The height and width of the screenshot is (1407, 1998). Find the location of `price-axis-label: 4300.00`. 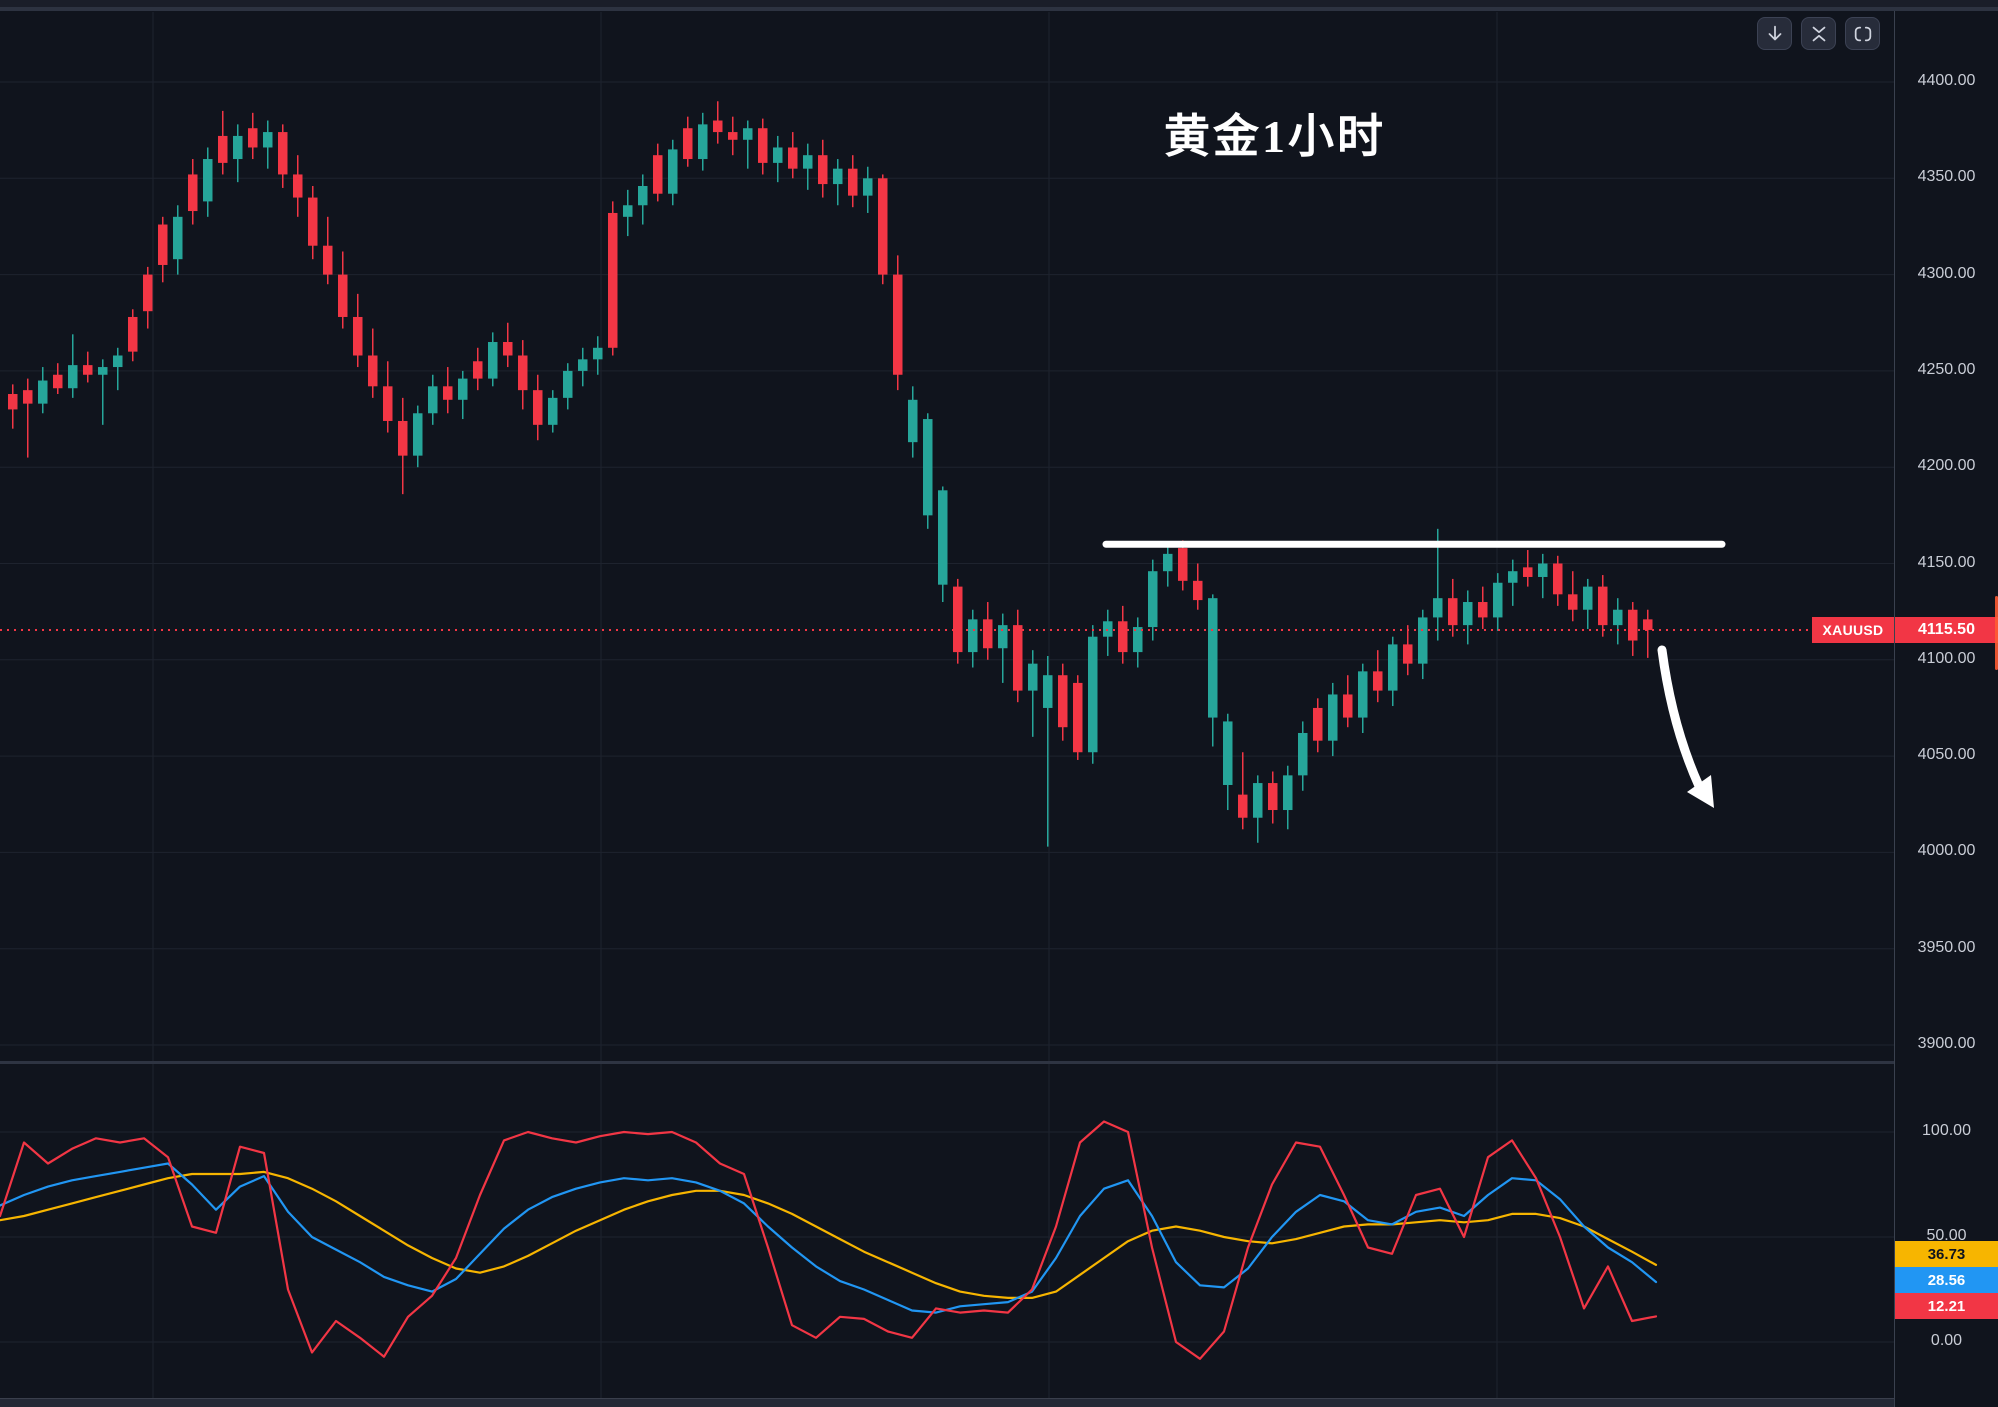

price-axis-label: 4300.00 is located at coordinates (1946, 273).